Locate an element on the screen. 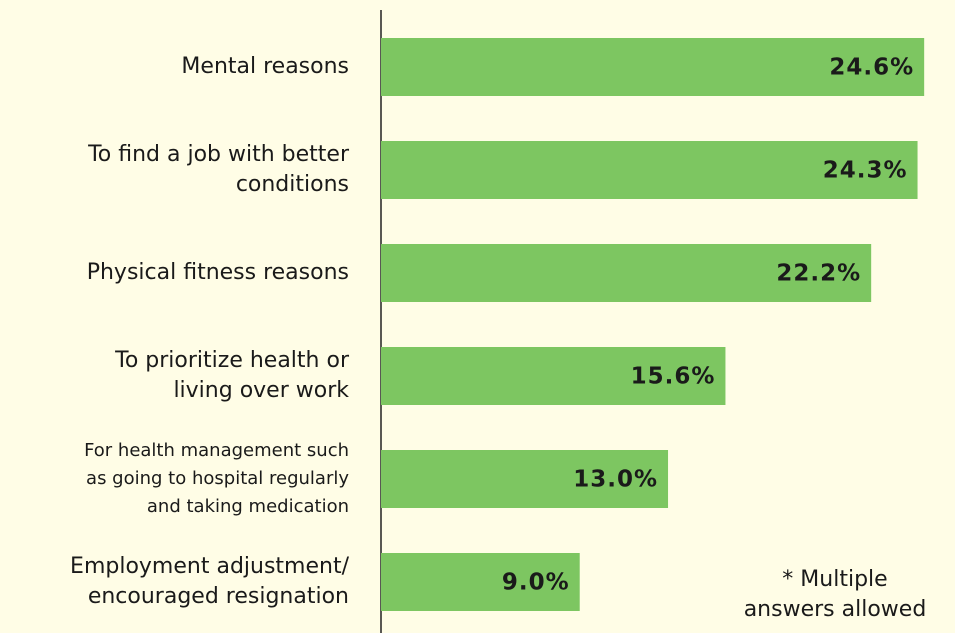 The width and height of the screenshot is (955, 633). annotation: * Multiple answers allowed is located at coordinates (835, 594).